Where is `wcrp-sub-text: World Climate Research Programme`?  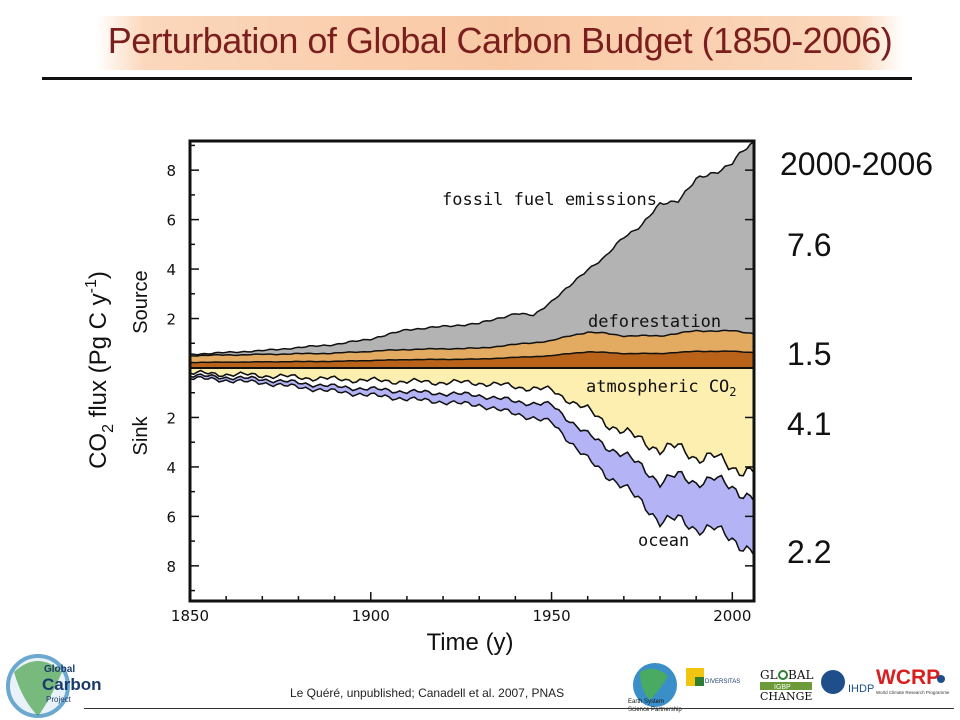
wcrp-sub-text: World Climate Research Programme is located at coordinates (913, 692).